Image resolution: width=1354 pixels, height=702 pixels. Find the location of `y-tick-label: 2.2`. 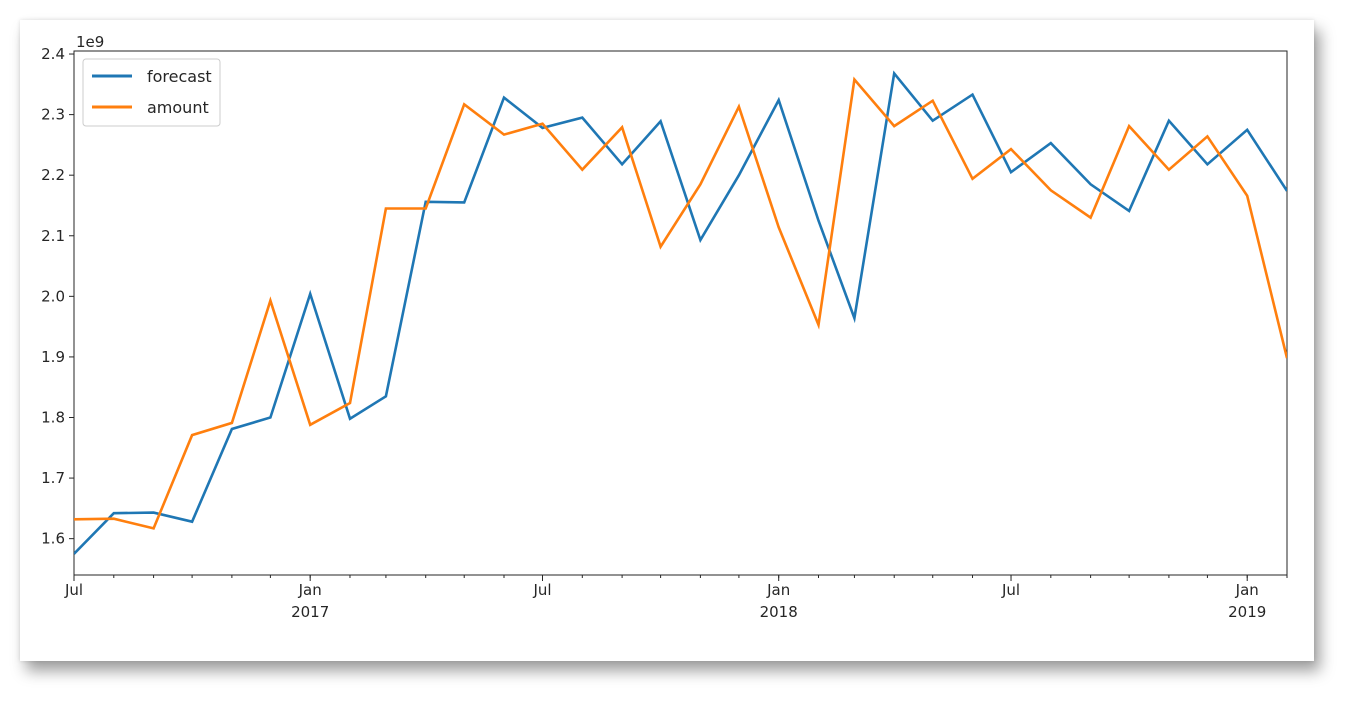

y-tick-label: 2.2 is located at coordinates (53, 175).